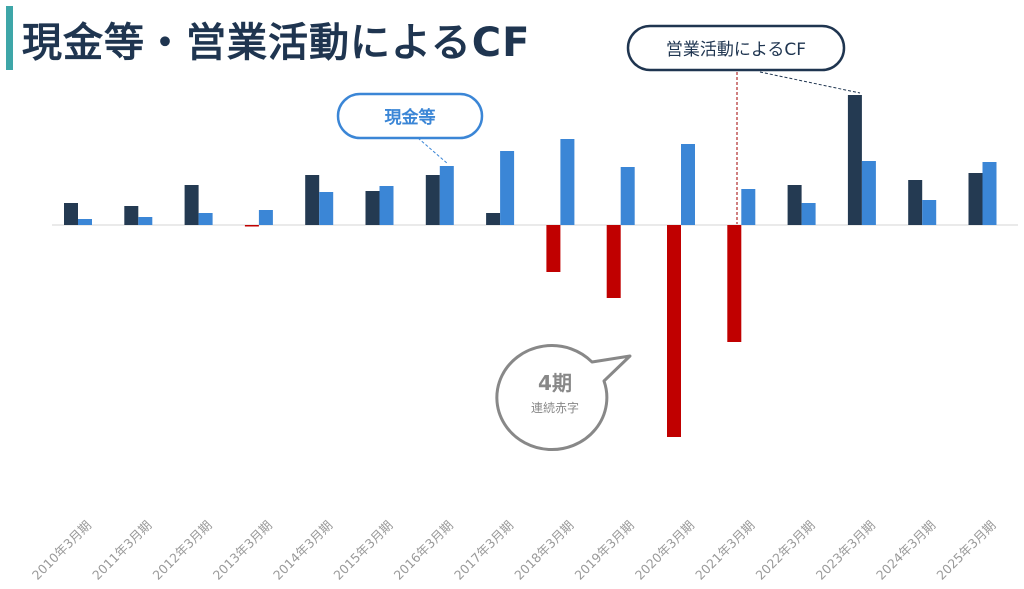 The image size is (1024, 589). I want to click on x-tick-label: 2019年3月期, so click(604, 550).